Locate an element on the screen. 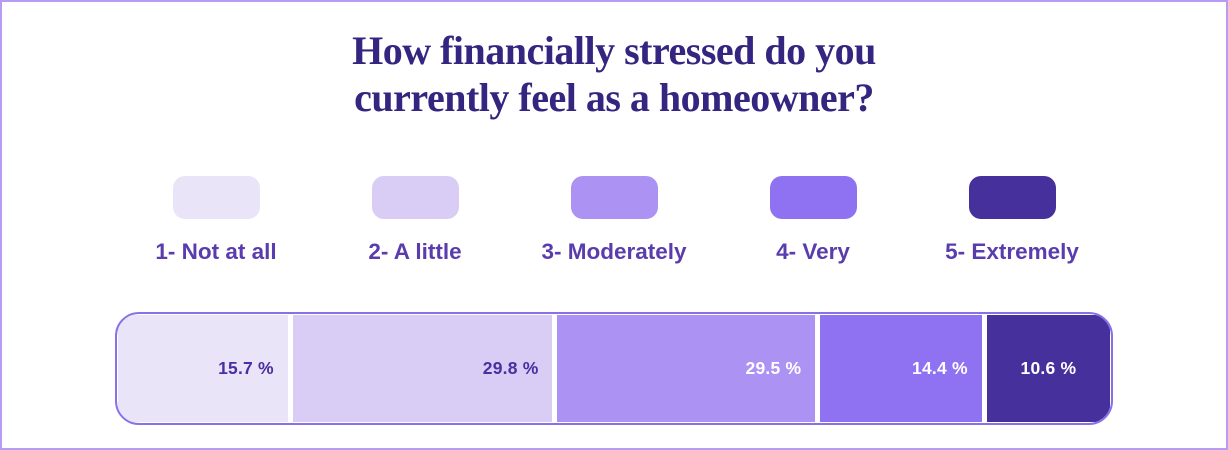 The width and height of the screenshot is (1228, 450). legend-item-label: 1- Not at all is located at coordinates (216, 251).